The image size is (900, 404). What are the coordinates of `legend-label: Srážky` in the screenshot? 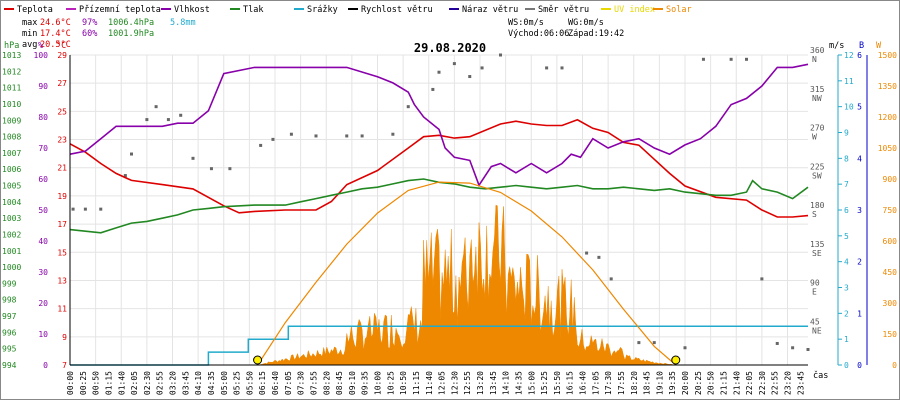 It's located at (322, 10).